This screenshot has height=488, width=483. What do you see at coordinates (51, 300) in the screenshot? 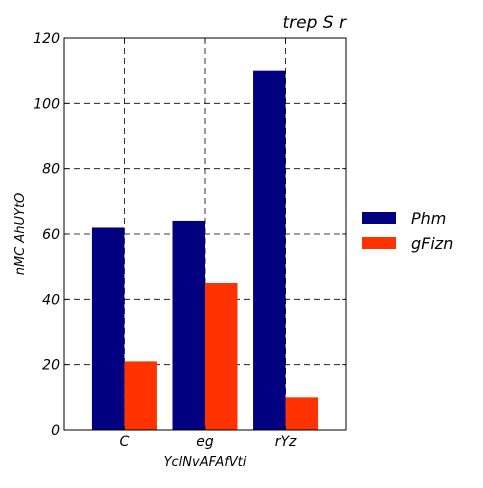
I see `y-tick-label: 40` at bounding box center [51, 300].